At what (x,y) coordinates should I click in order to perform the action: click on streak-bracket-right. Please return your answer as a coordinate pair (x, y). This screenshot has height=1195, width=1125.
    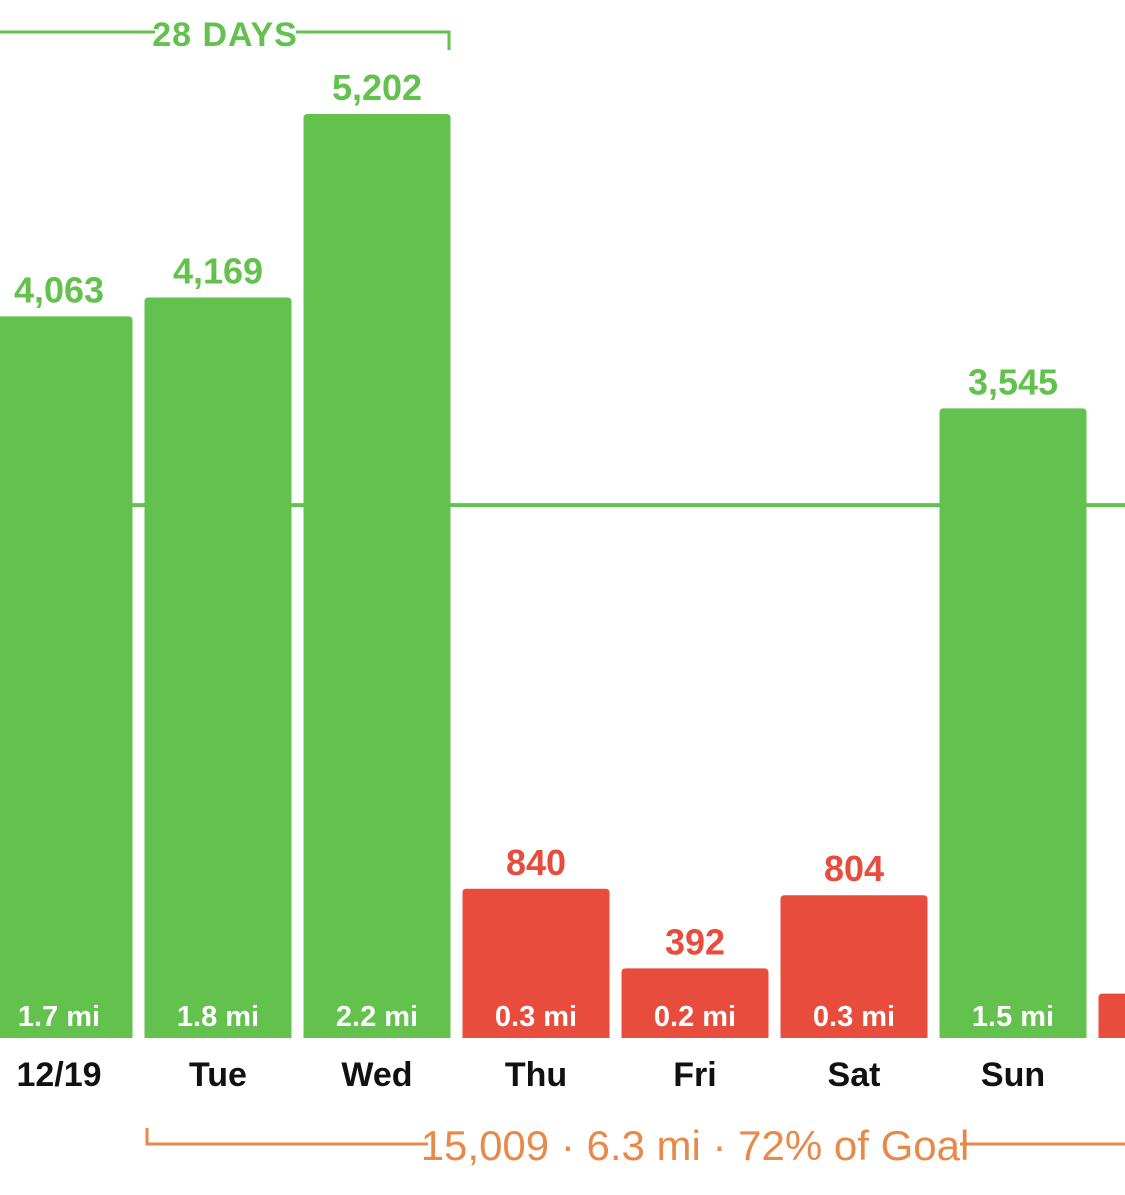
    Looking at the image, I should click on (373, 40).